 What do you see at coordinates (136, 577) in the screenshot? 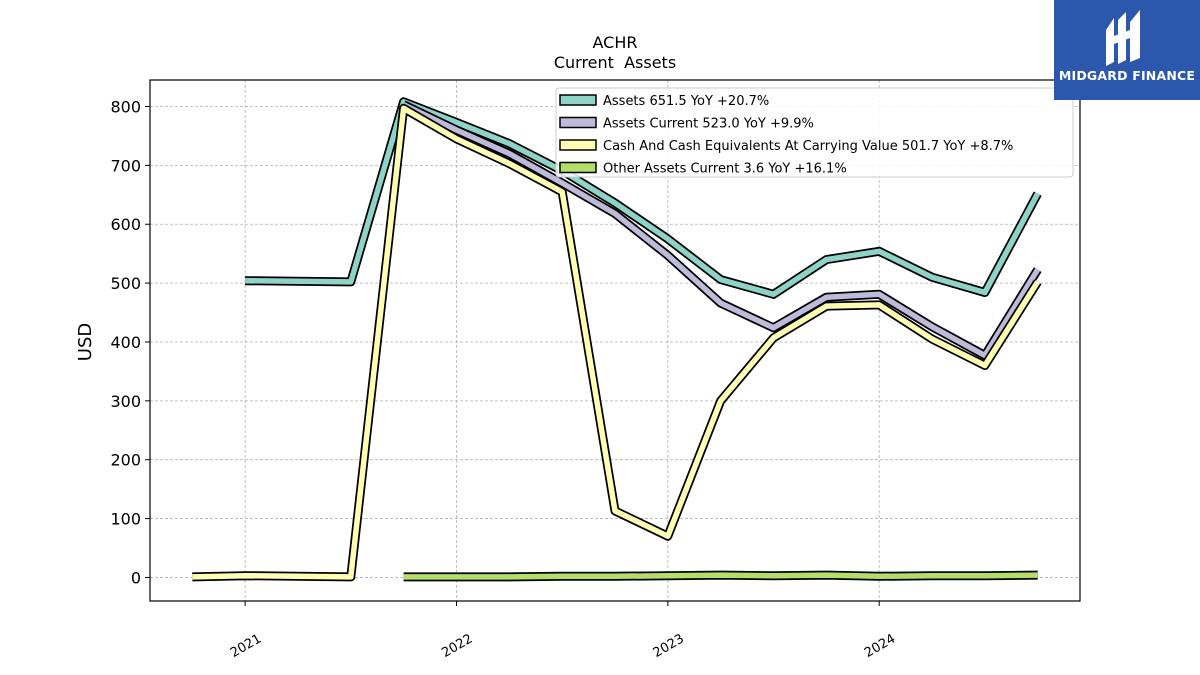
I see `y-tick-label: 0` at bounding box center [136, 577].